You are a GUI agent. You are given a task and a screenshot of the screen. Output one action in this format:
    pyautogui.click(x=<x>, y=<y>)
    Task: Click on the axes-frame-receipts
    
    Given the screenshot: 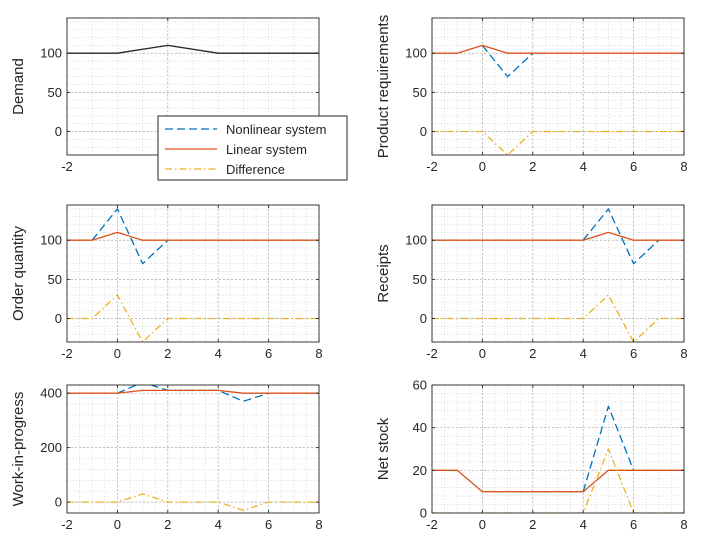 What is the action you would take?
    pyautogui.click(x=558, y=273)
    